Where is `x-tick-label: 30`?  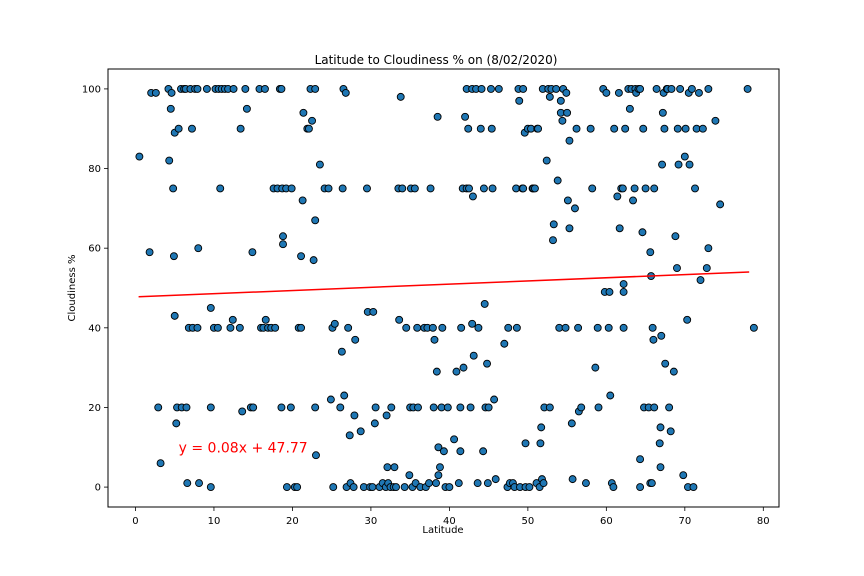
x-tick-label: 30 is located at coordinates (371, 521).